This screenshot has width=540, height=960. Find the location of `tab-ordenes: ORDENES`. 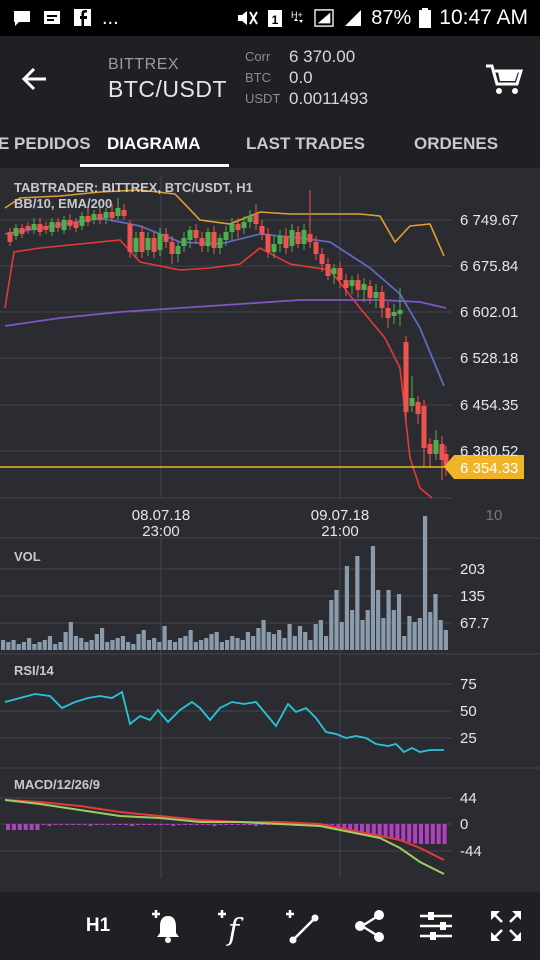

tab-ordenes: ORDENES is located at coordinates (456, 143).